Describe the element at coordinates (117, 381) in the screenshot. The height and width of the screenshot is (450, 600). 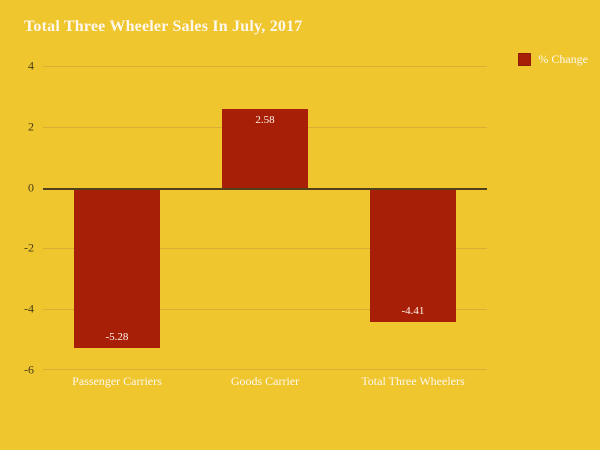
I see `x-tick-passenger-carriers: Passenger Carriers` at that location.